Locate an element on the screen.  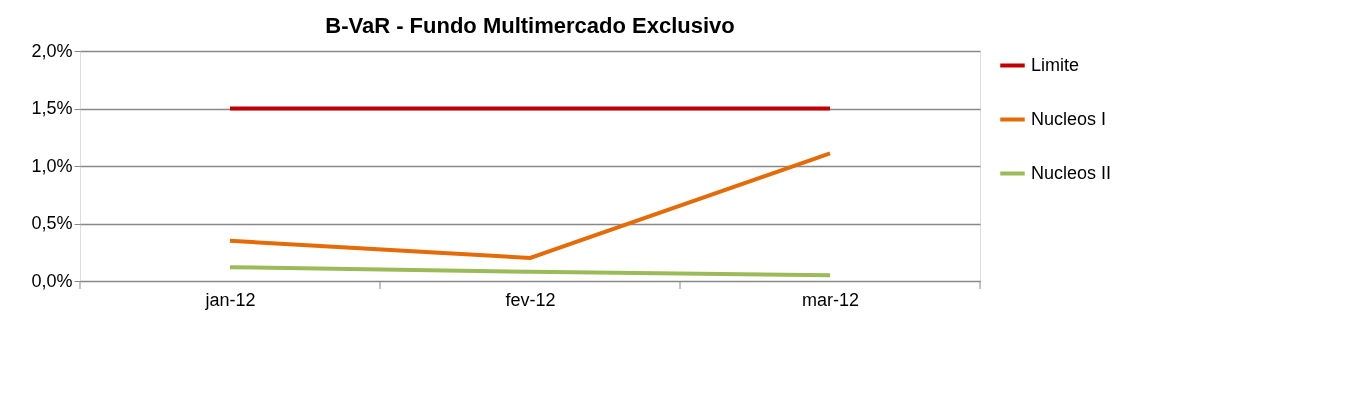
chart-title: B-VaR - Fundo Multimercado Exclusivo is located at coordinates (530, 25).